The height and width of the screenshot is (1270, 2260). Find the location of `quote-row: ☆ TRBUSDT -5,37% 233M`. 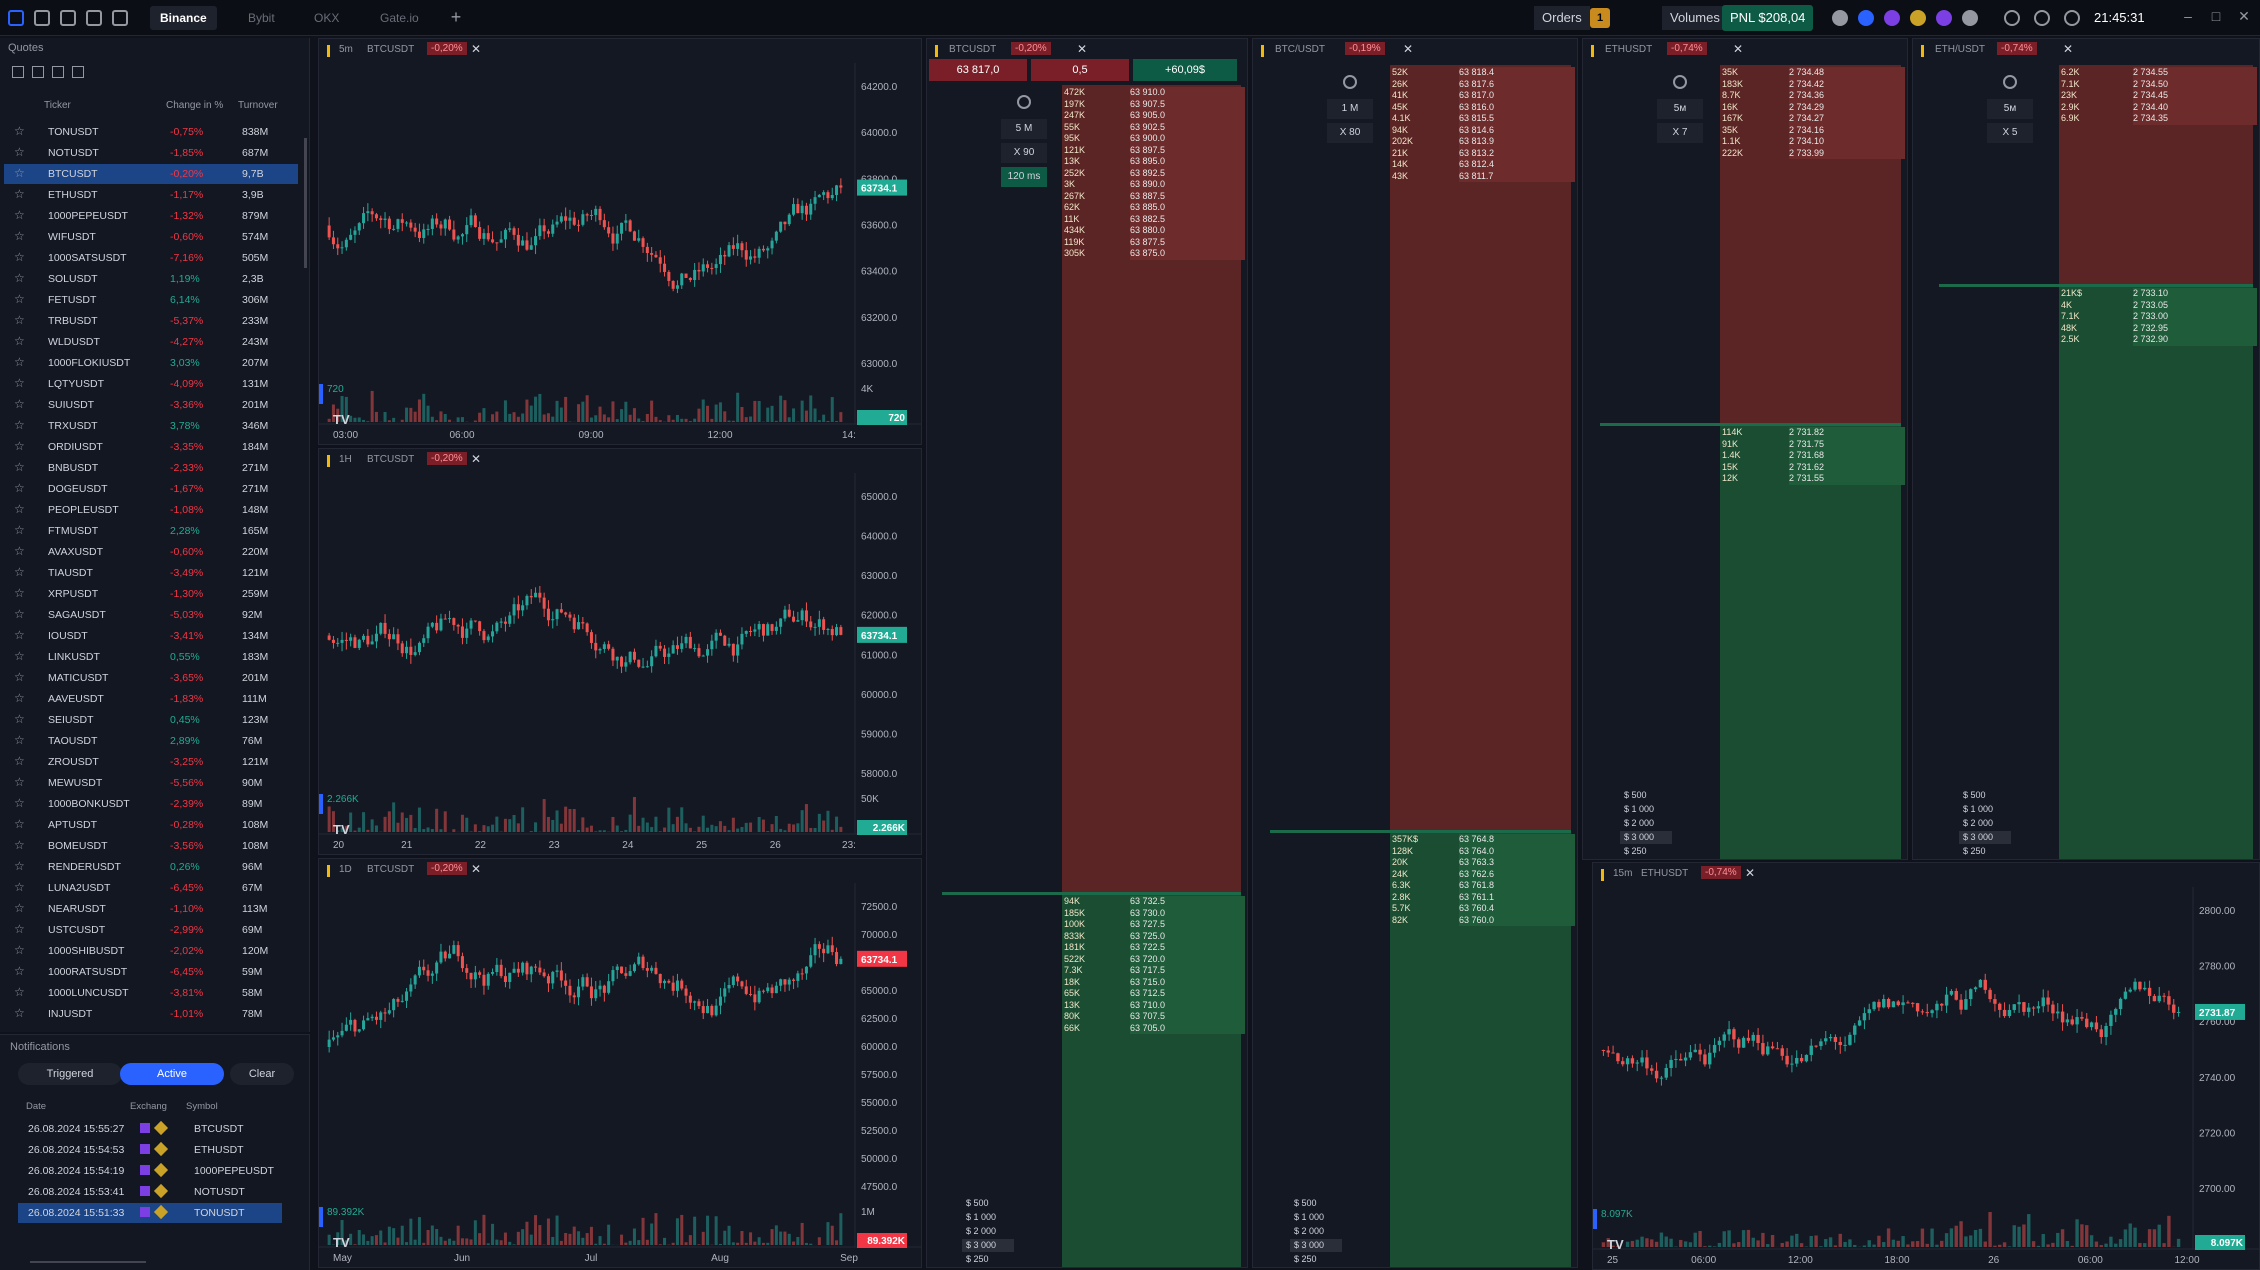

quote-row: ☆ TRBUSDT -5,37% 233M is located at coordinates (151, 321).